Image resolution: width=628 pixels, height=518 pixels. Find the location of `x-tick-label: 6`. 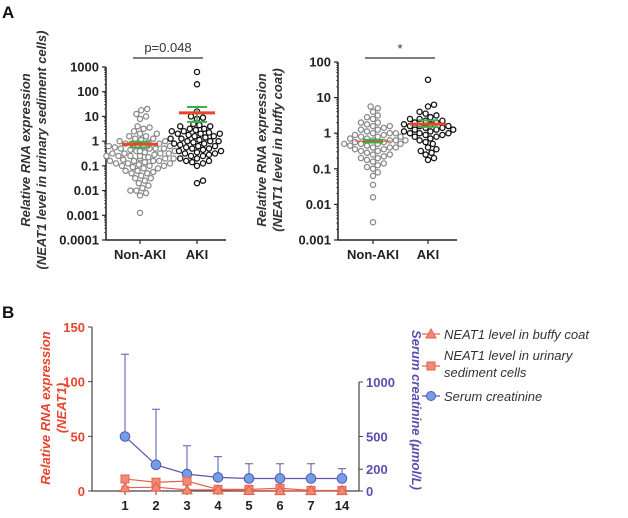

x-tick-label: 6 is located at coordinates (279, 505).